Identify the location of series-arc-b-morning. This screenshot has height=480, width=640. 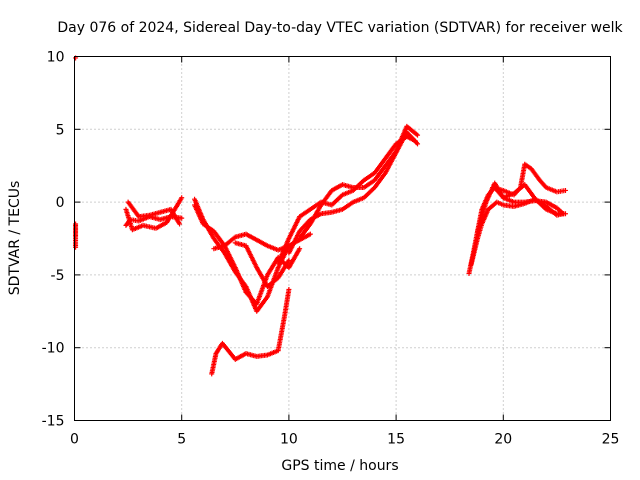
(154, 214).